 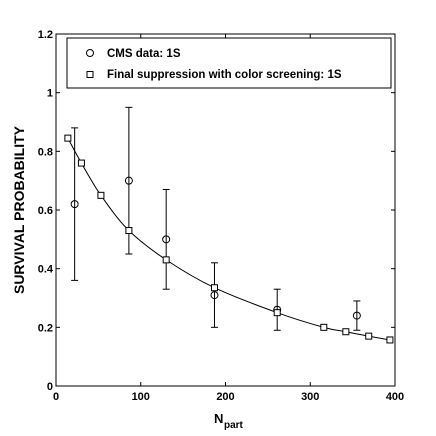 I want to click on legend-circle-marker, so click(x=90, y=53).